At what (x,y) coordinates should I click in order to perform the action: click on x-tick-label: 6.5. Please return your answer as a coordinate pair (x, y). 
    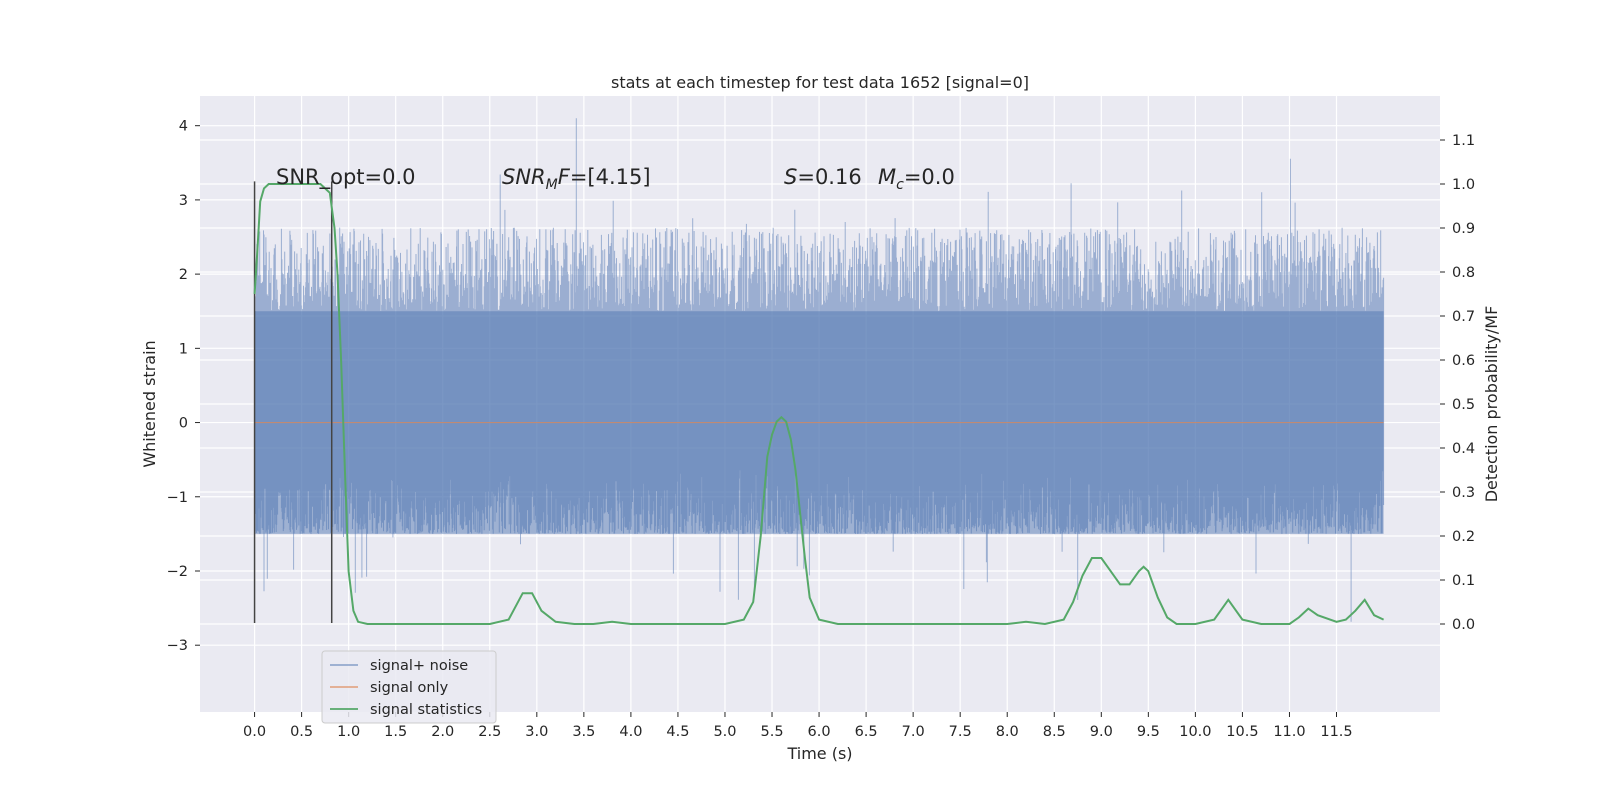
    Looking at the image, I should click on (866, 732).